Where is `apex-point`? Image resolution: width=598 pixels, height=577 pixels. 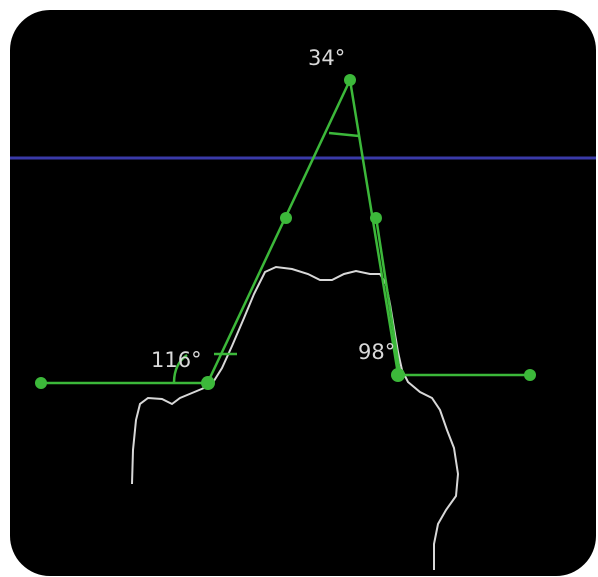
apex-point is located at coordinates (350, 80).